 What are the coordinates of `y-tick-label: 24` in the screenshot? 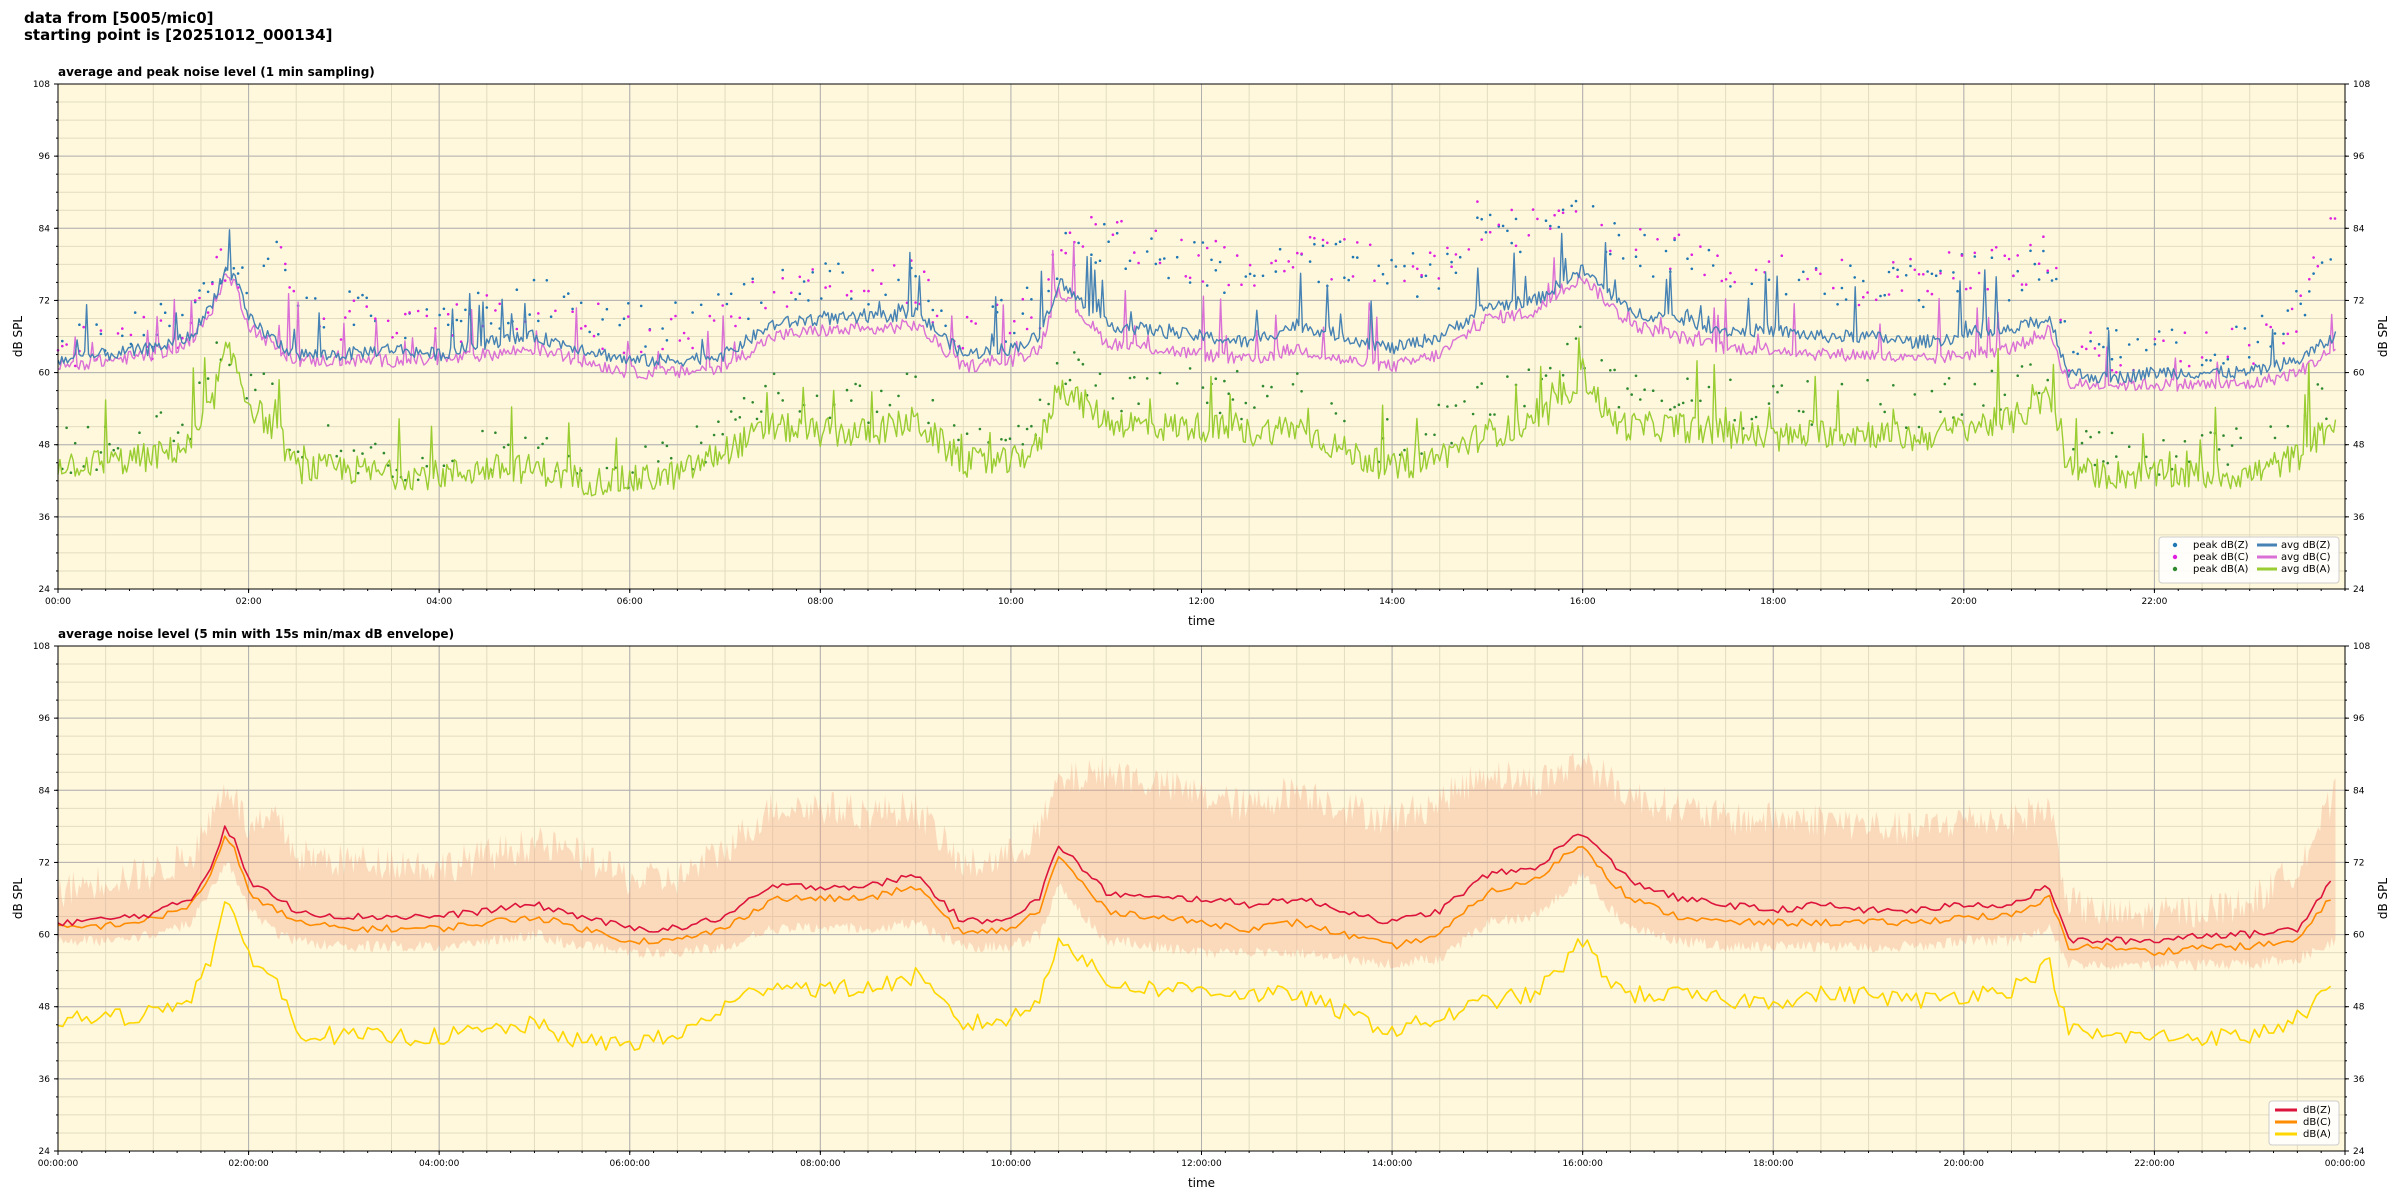 It's located at (45, 590).